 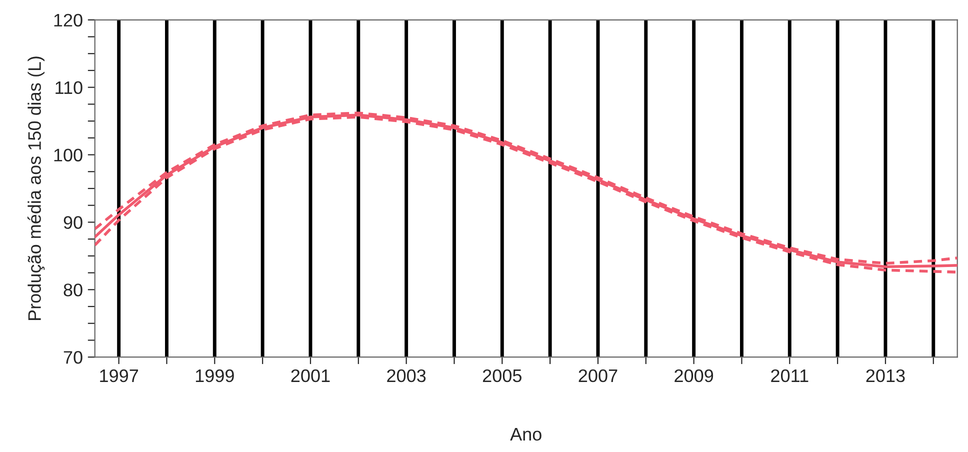 I want to click on y-tick-label: 70, so click(x=73, y=357).